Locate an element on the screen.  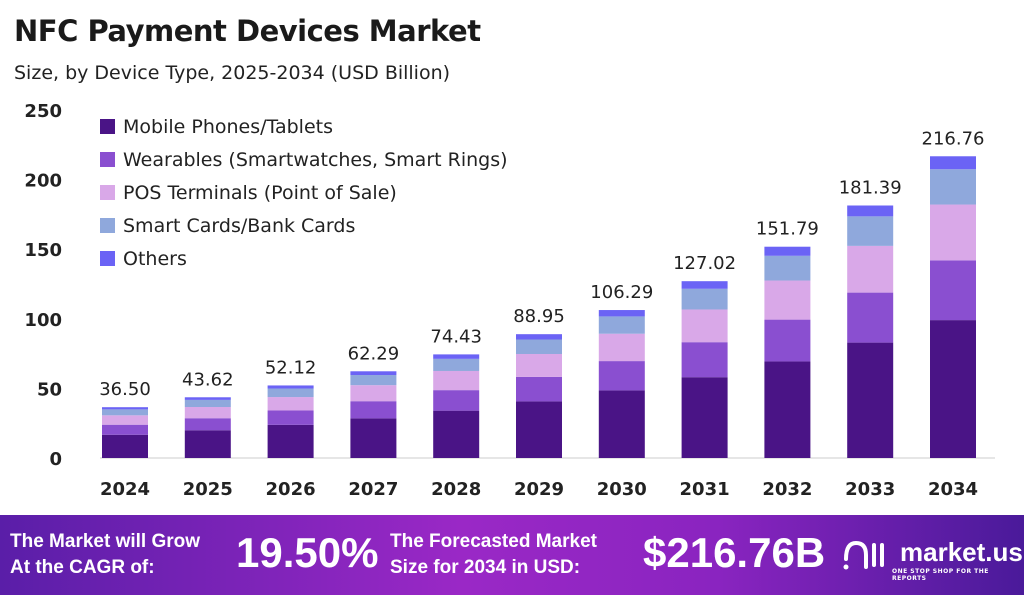
bar-segment-others-2026 is located at coordinates (290, 387).